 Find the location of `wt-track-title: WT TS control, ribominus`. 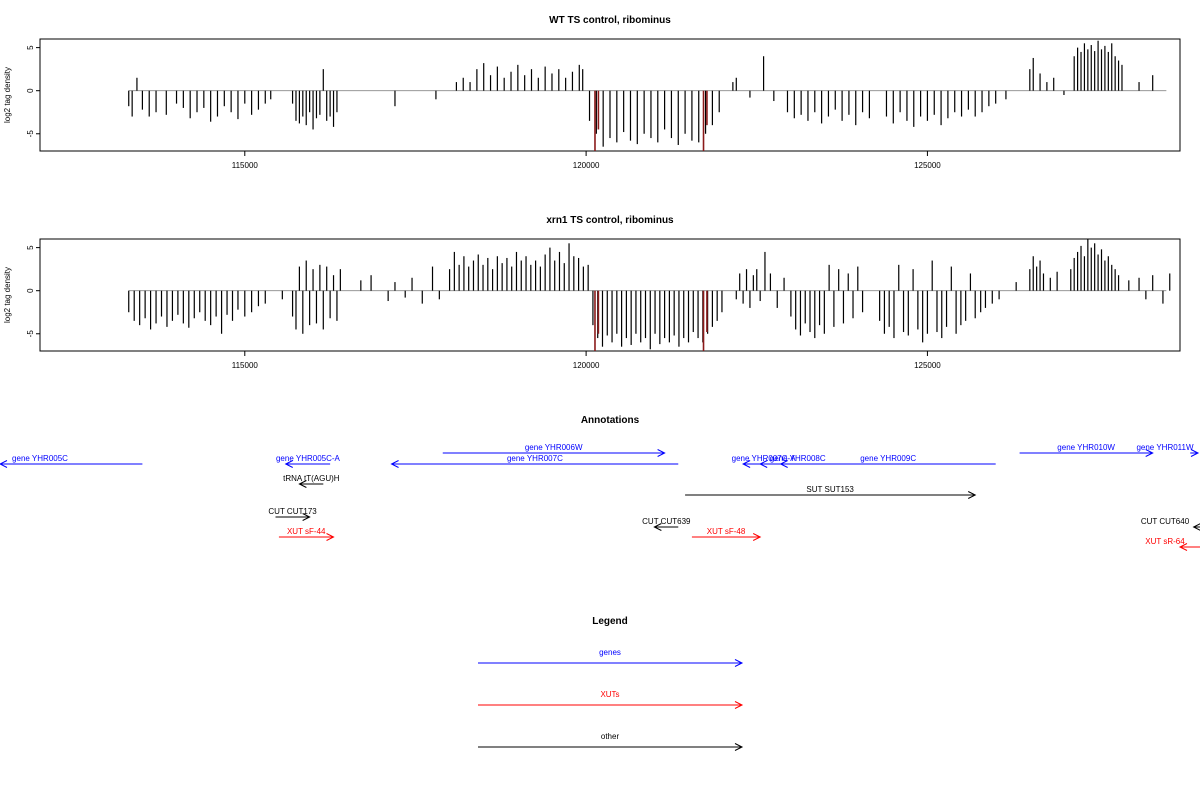

wt-track-title: WT TS control, ribominus is located at coordinates (610, 20).